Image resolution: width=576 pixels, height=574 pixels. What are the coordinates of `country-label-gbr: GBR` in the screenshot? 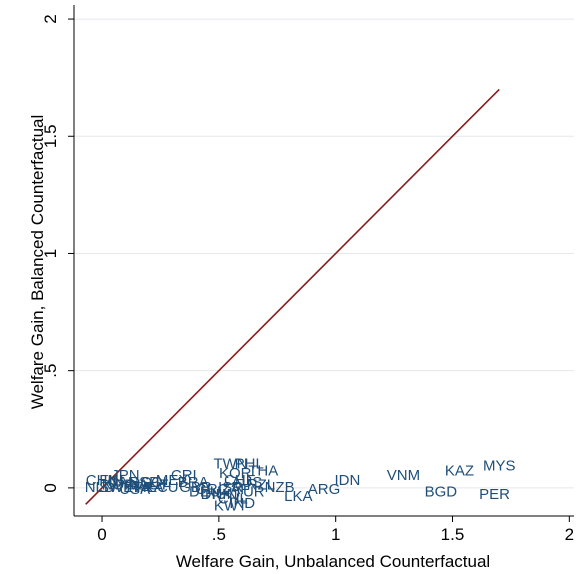 It's located at (195, 487).